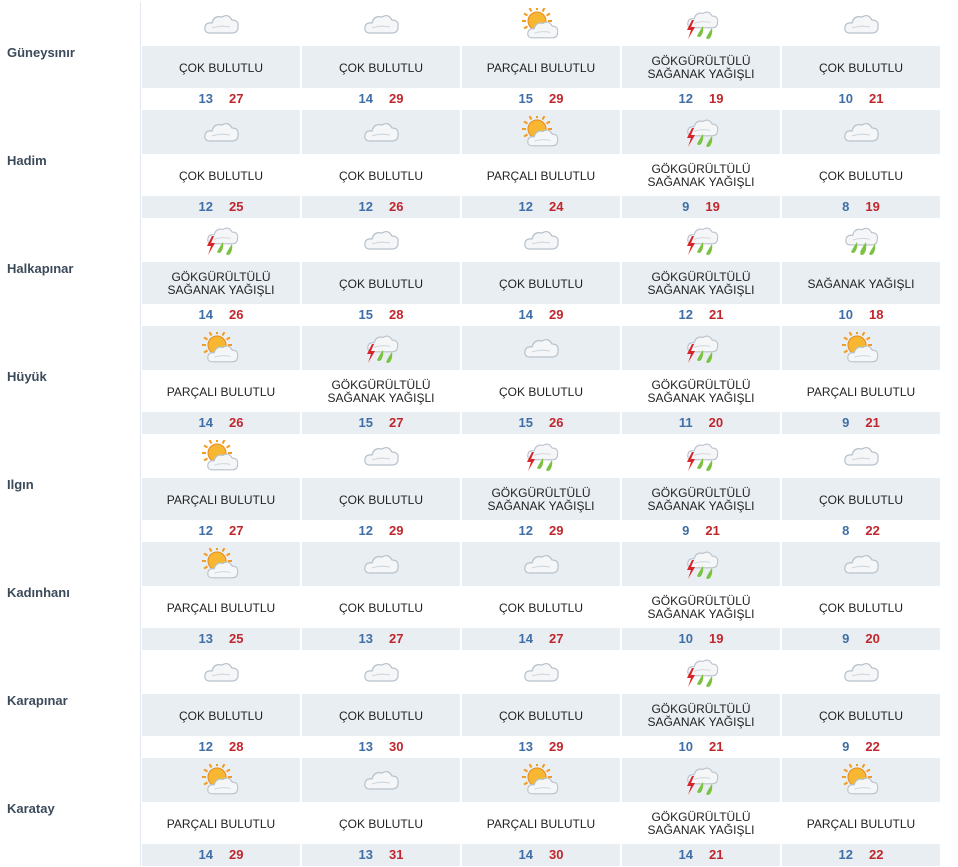 The width and height of the screenshot is (958, 867). I want to click on forecast-cell: ÇOK BULUTLU 13 30, so click(381, 704).